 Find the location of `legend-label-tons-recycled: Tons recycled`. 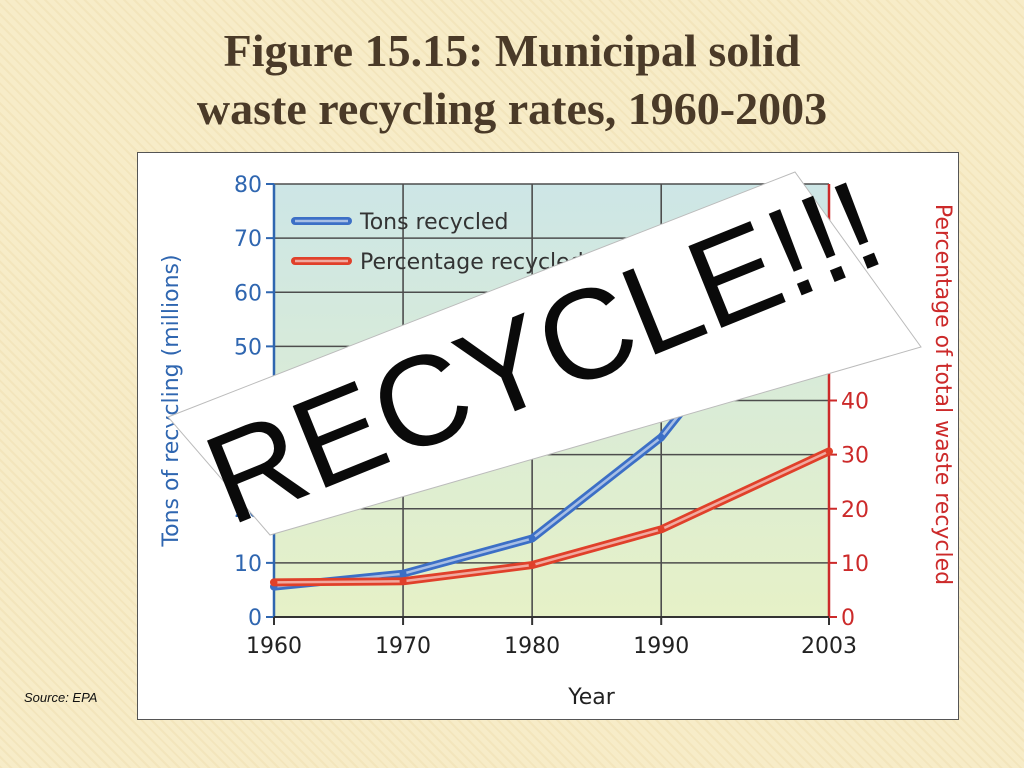

legend-label-tons-recycled: Tons recycled is located at coordinates (433, 222).